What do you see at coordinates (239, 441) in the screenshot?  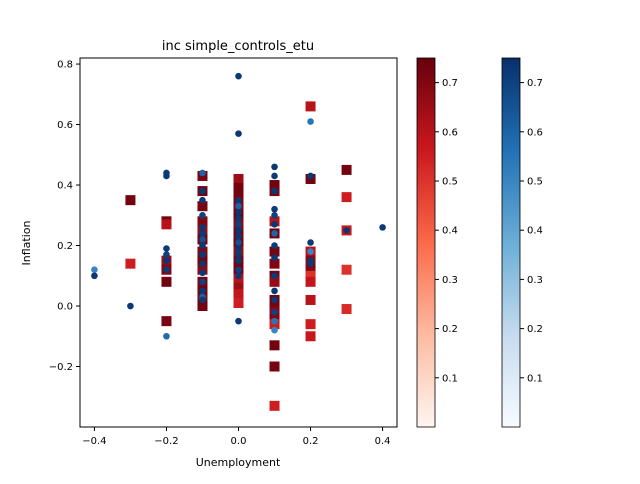 I see `x-tick-label: 0.0` at bounding box center [239, 441].